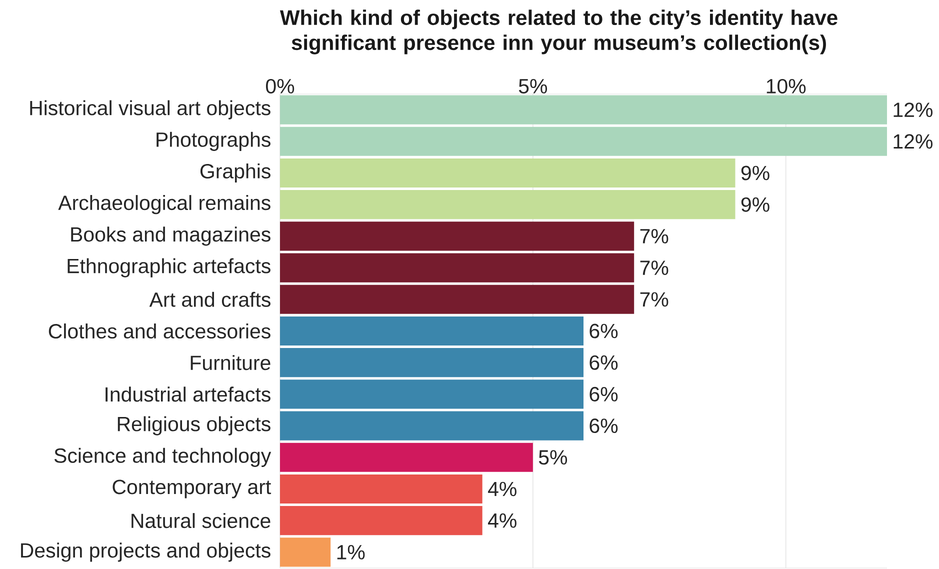 The width and height of the screenshot is (939, 569). Describe the element at coordinates (170, 236) in the screenshot. I see `y-tick-label: Books and magazines` at that location.